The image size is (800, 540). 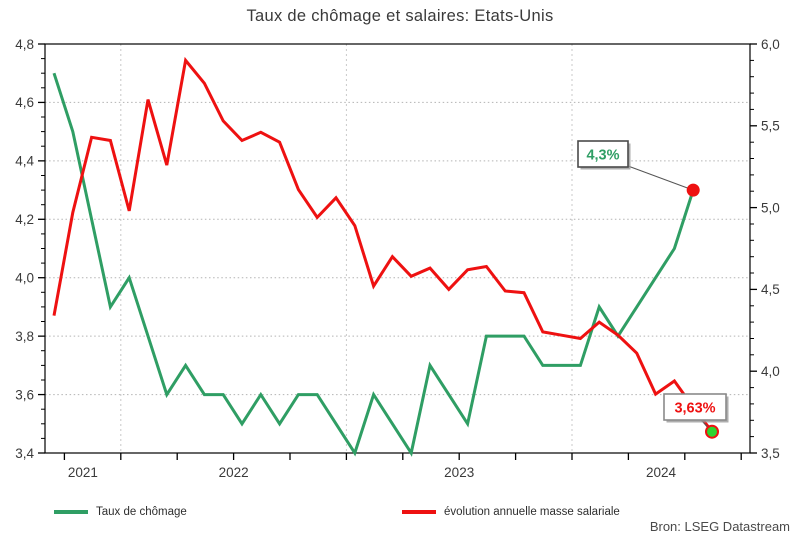 What do you see at coordinates (234, 472) in the screenshot?
I see `x-year-label: 2022` at bounding box center [234, 472].